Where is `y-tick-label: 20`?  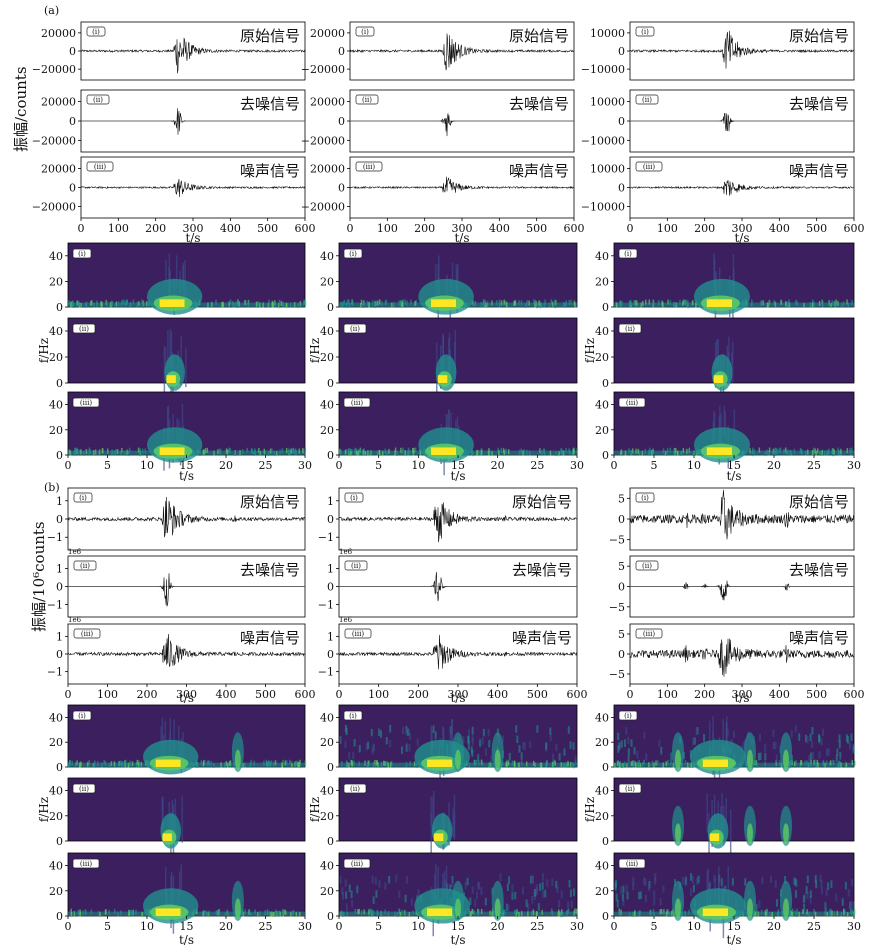
y-tick-label: 20 is located at coordinates (327, 816).